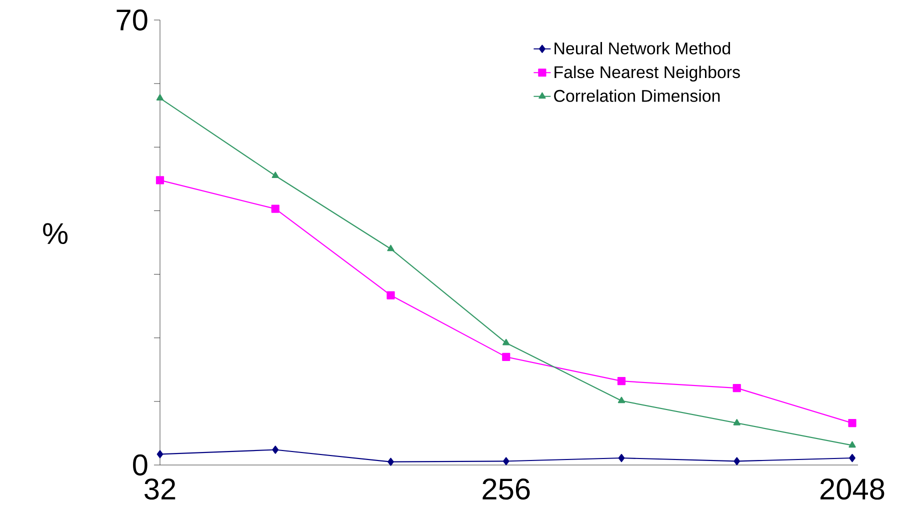 The height and width of the screenshot is (527, 912). Describe the element at coordinates (852, 489) in the screenshot. I see `x-tick-label: 2048` at that location.